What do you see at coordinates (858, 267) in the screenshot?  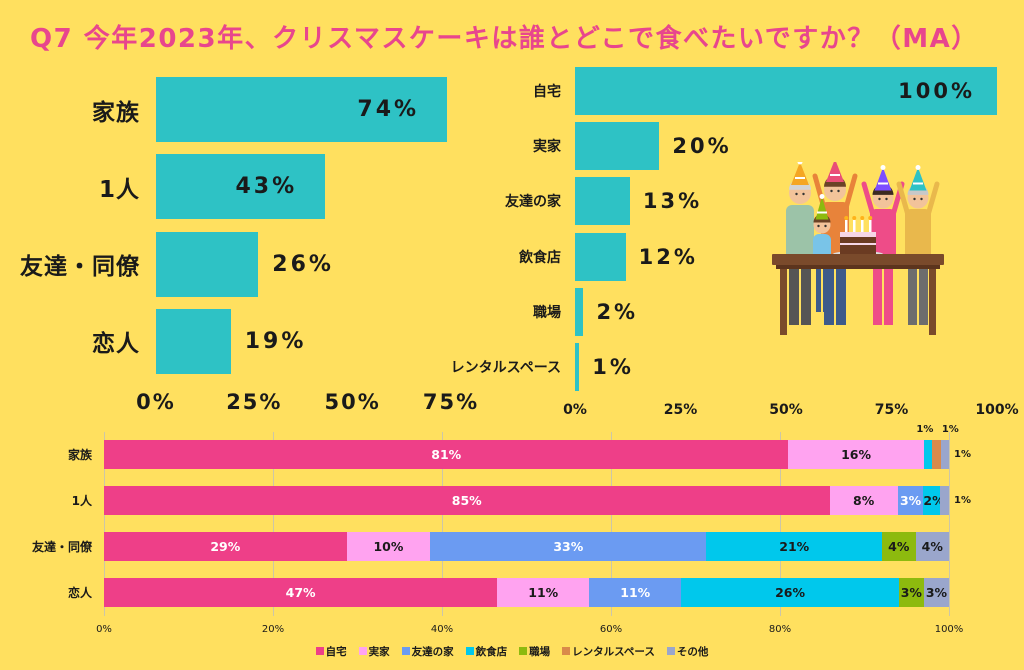 I see `table-rim` at bounding box center [858, 267].